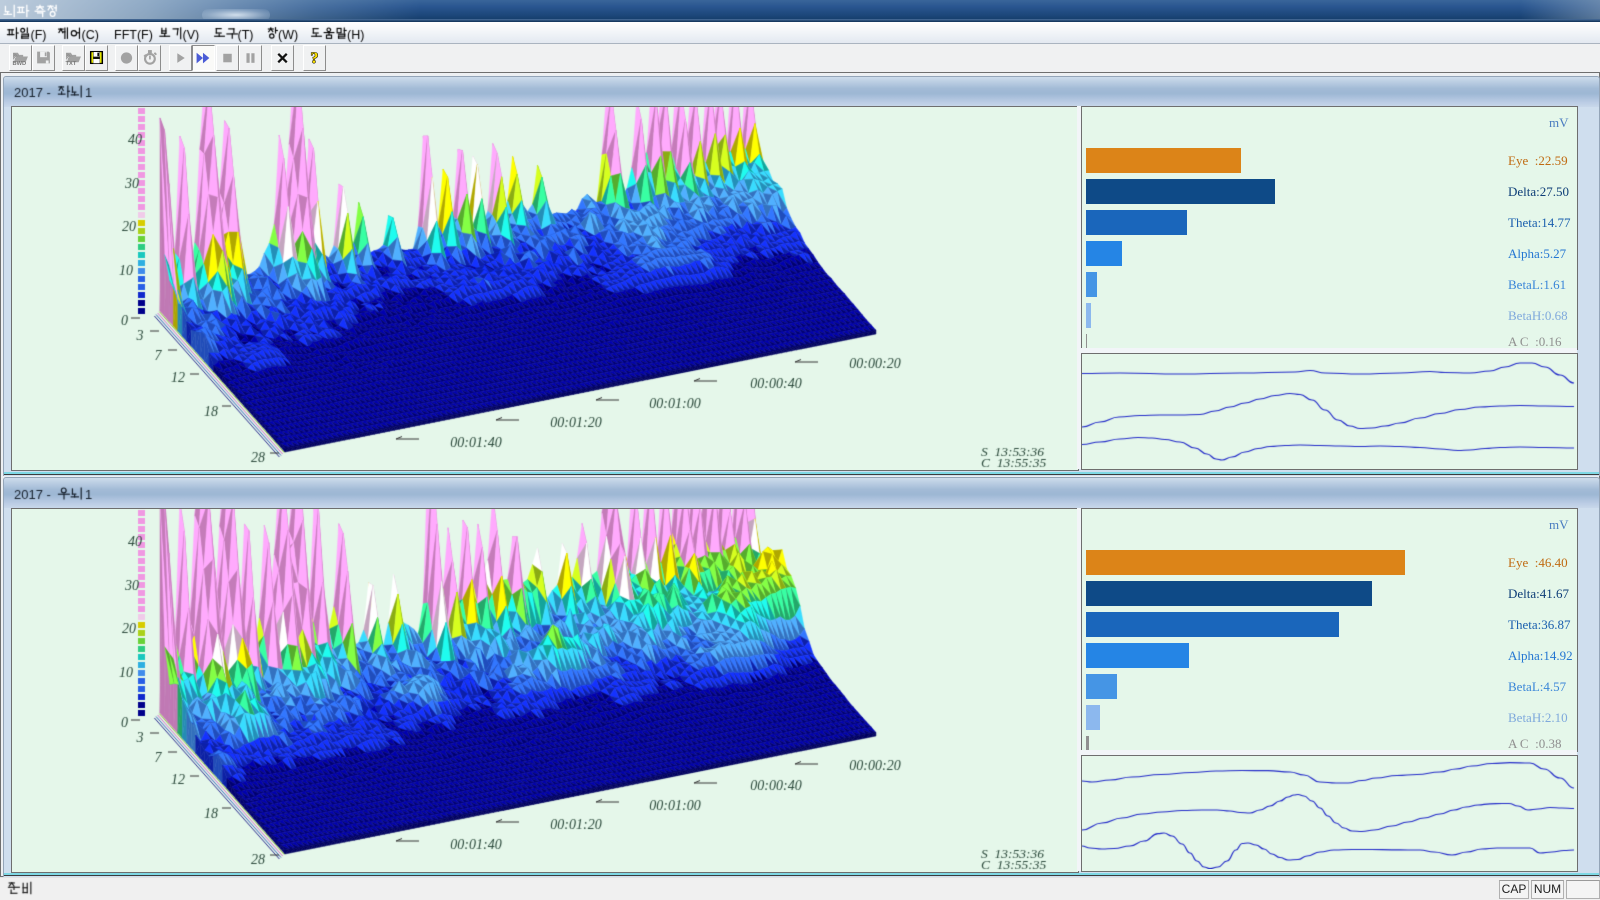  I want to click on svg-text: BWD, so click(20, 63).